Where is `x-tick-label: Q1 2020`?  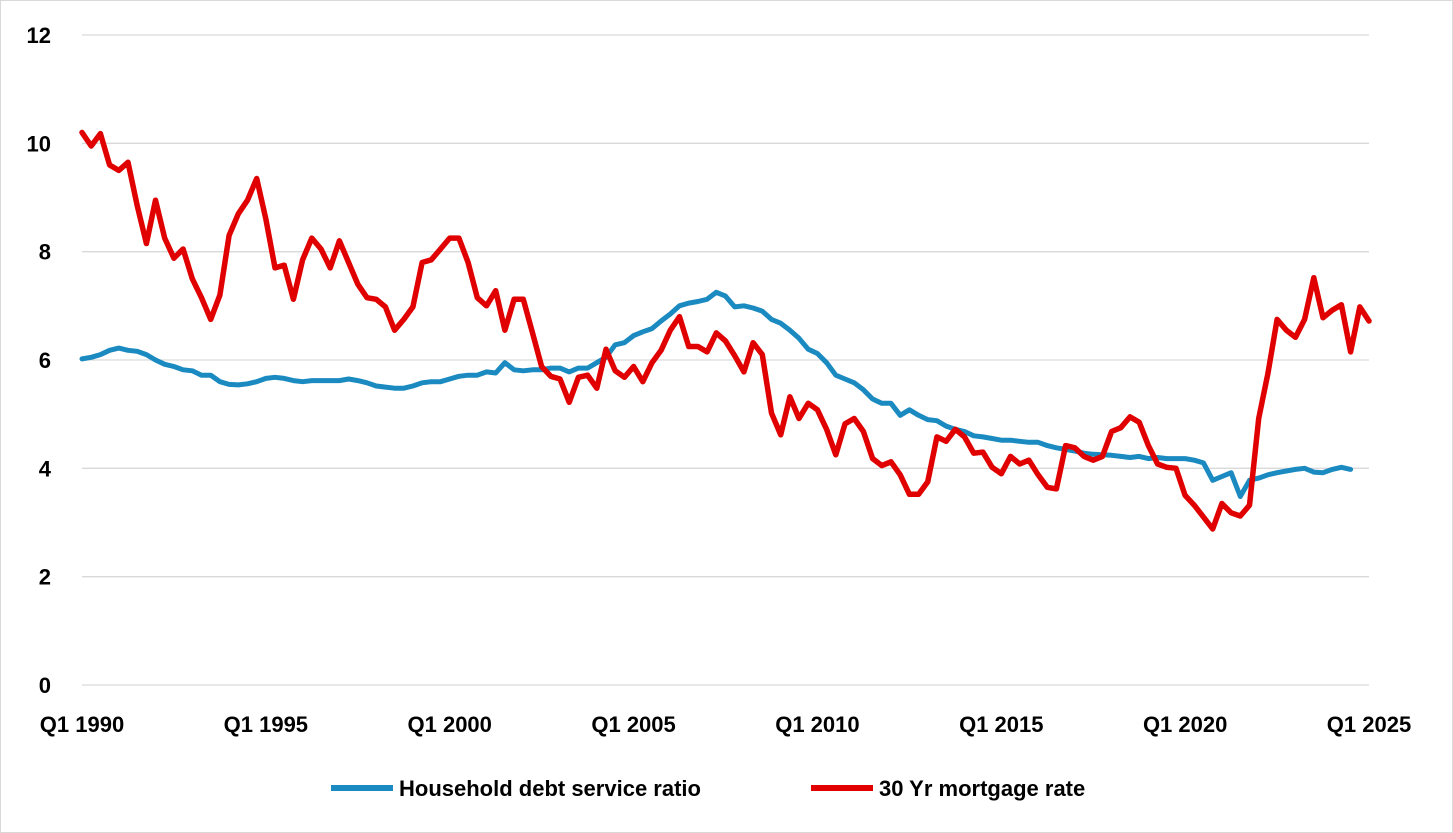
x-tick-label: Q1 2020 is located at coordinates (1185, 724).